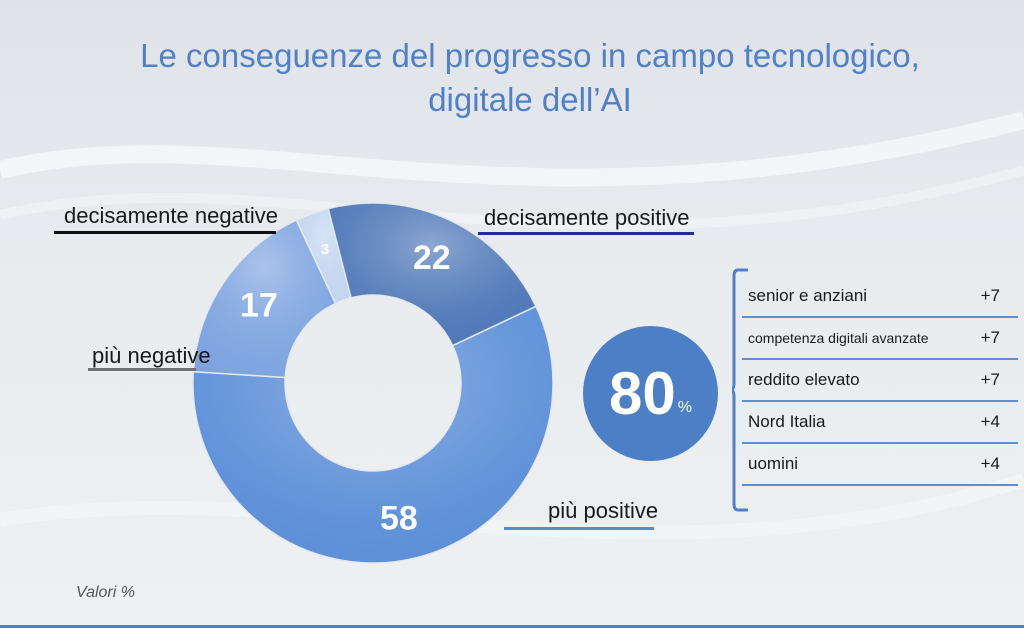 This screenshot has width=1024, height=628. Describe the element at coordinates (259, 305) in the screenshot. I see `donut-value-label: 17` at that location.